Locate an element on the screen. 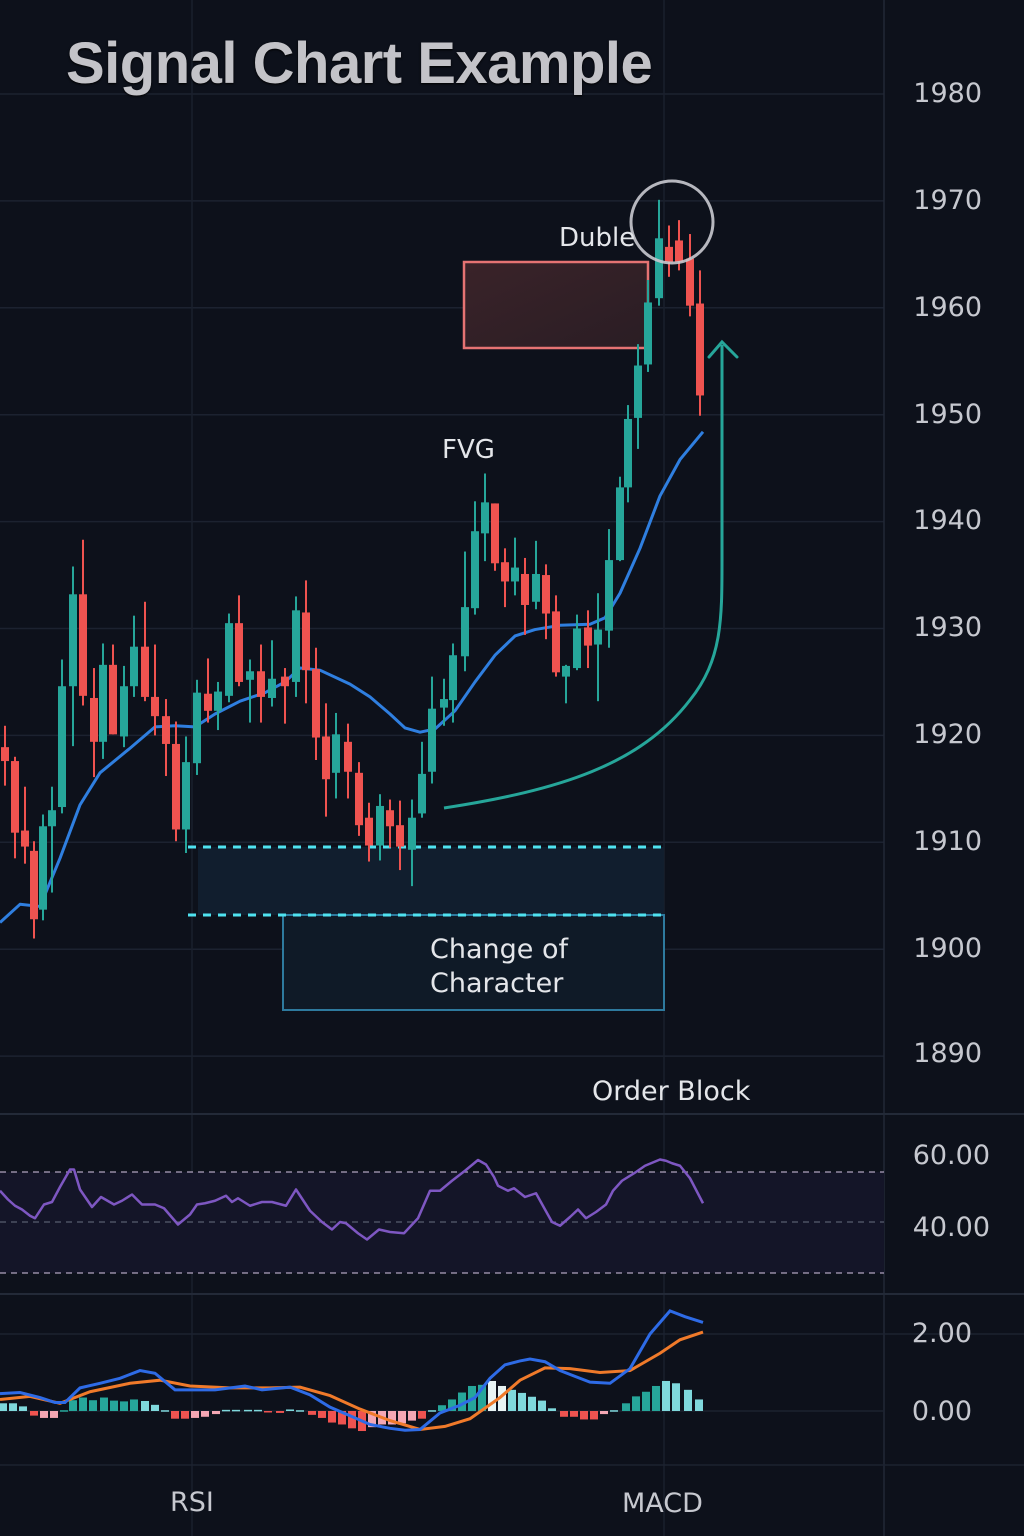  choch-line-1: Change of is located at coordinates (499, 949).